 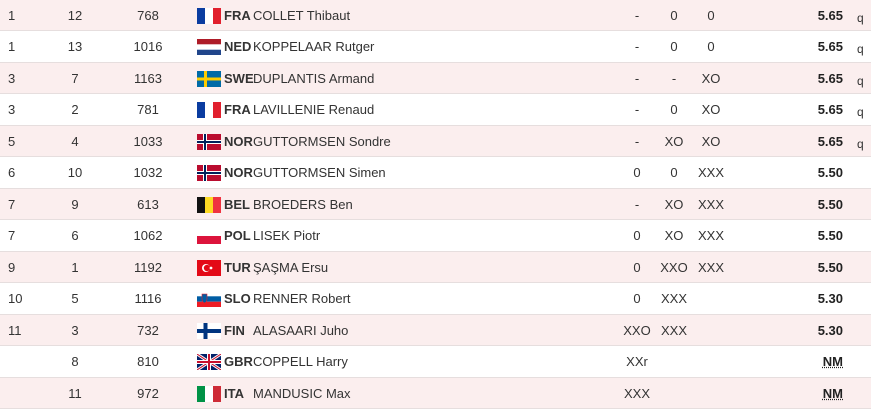 I want to click on athlete-name: RENNER Robert, so click(x=302, y=299).